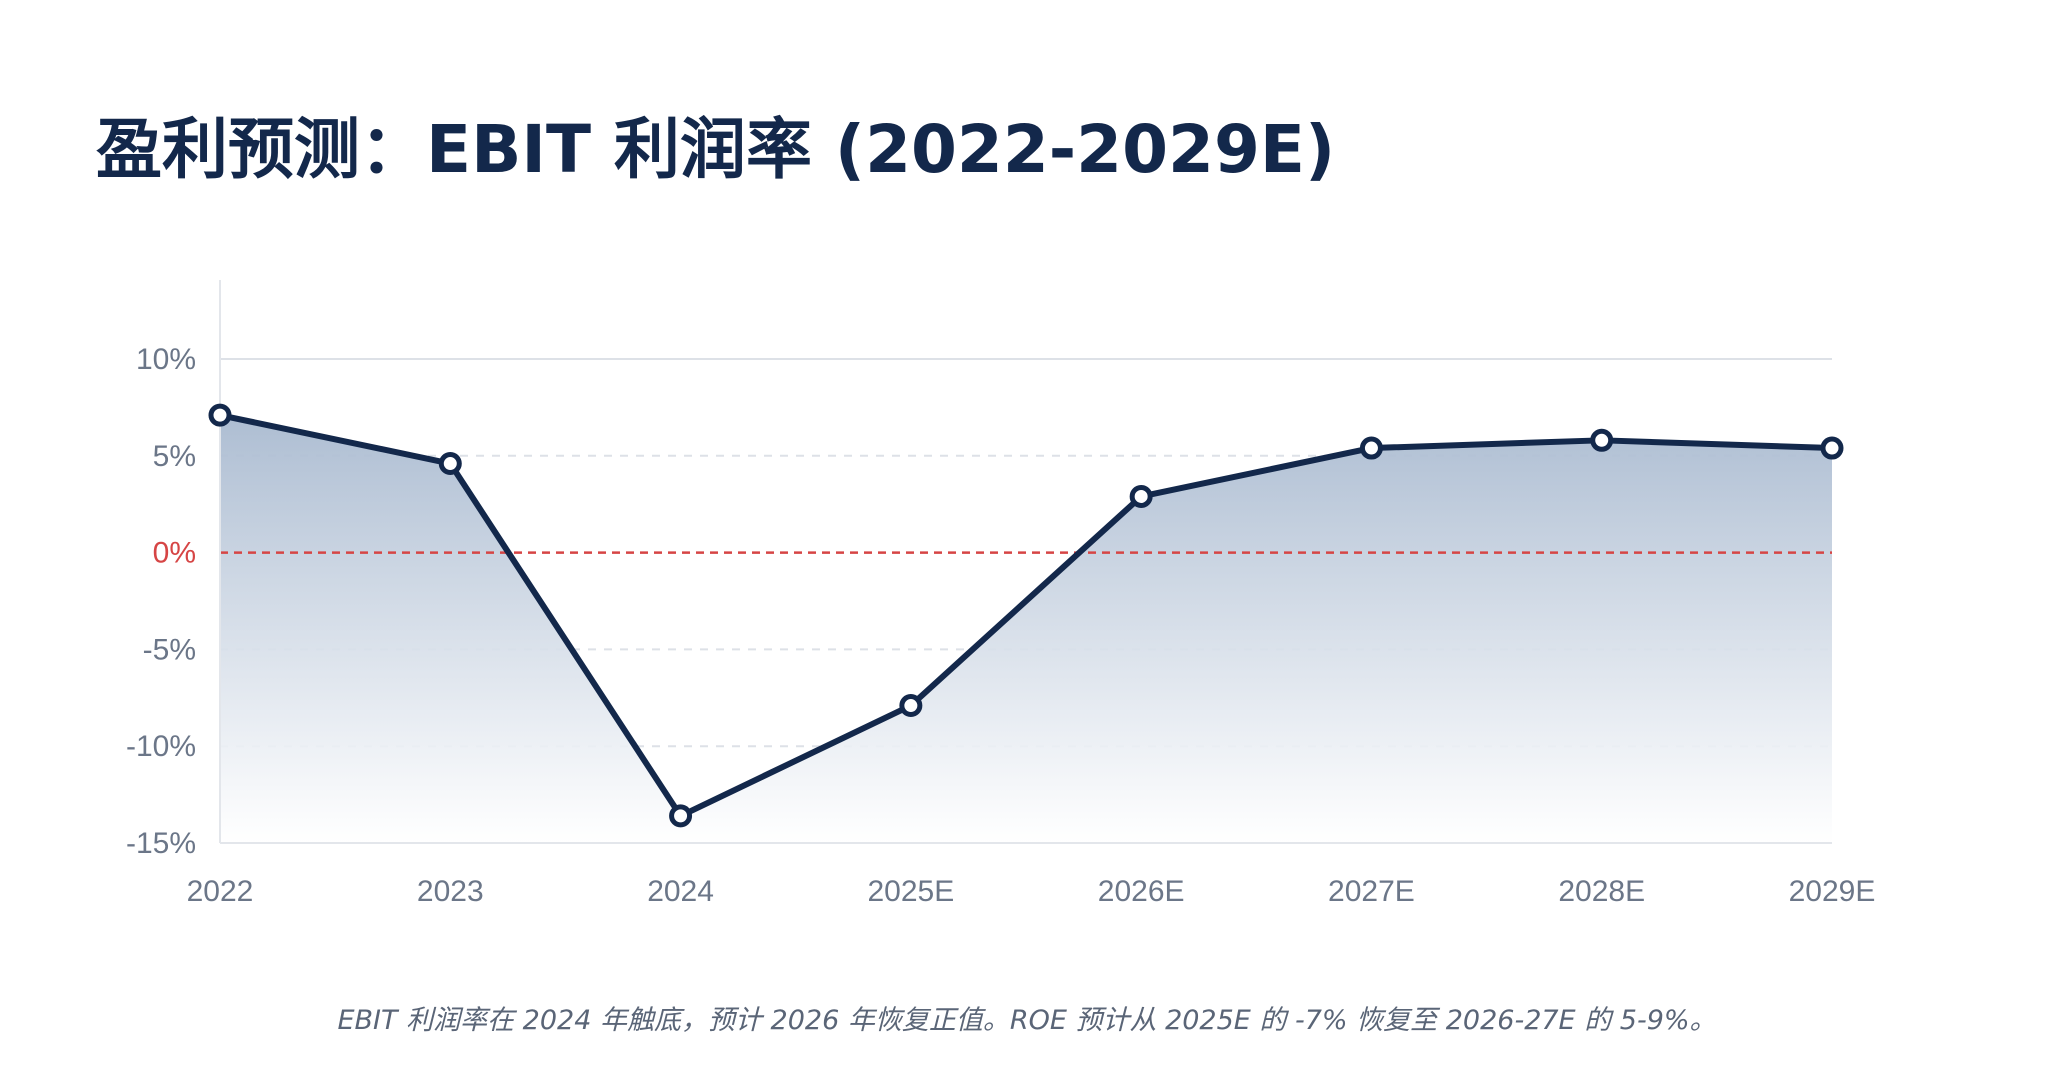  Describe the element at coordinates (716, 149) in the screenshot. I see `page-title: 盈利预测：EBIT 利润率 (2022-2029E)` at that location.